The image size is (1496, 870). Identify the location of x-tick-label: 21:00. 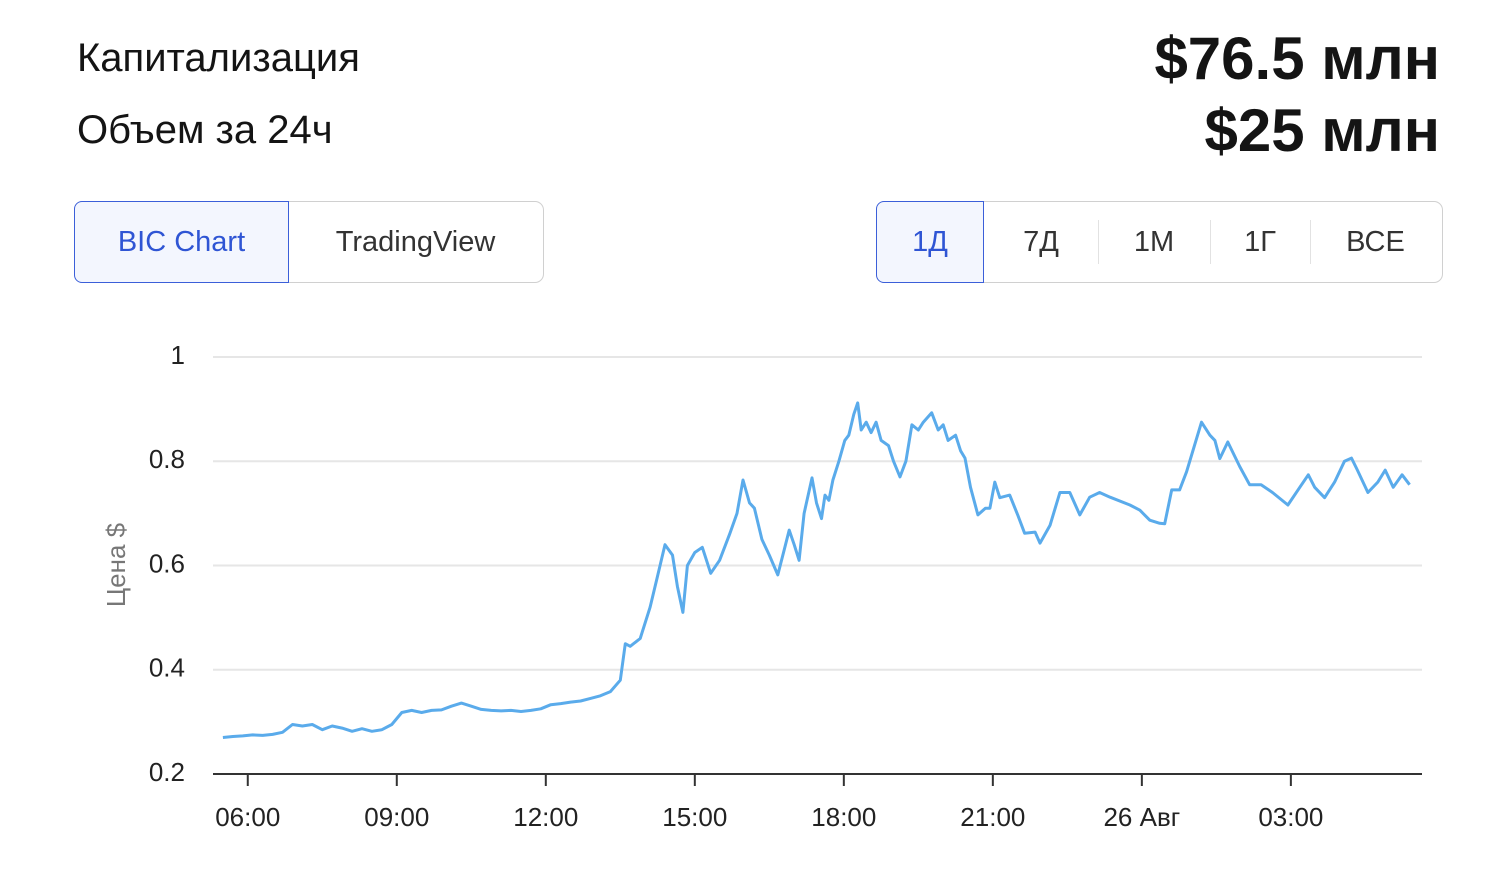
(992, 817).